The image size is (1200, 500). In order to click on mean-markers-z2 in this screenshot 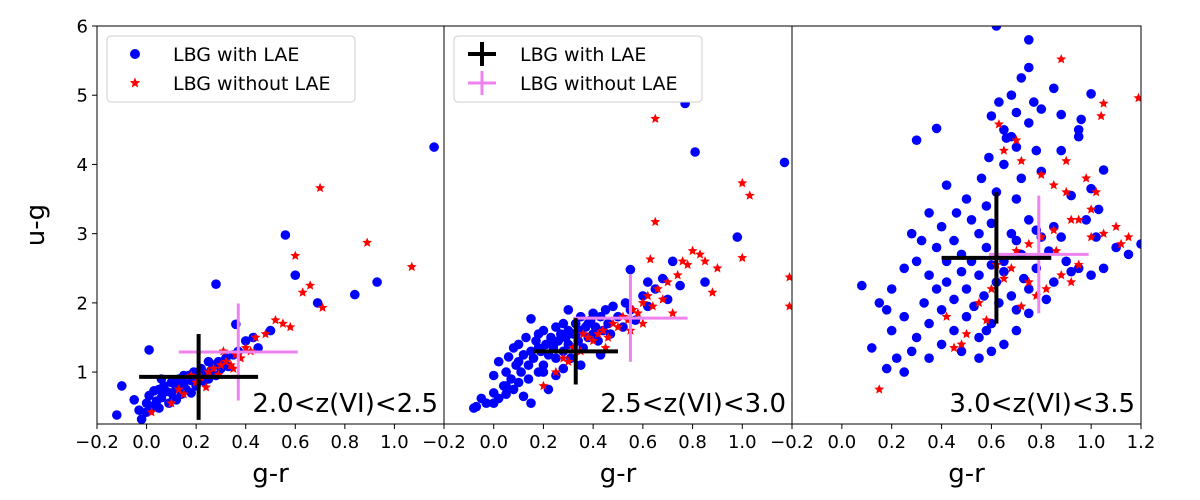, I will do `click(610, 329)`.